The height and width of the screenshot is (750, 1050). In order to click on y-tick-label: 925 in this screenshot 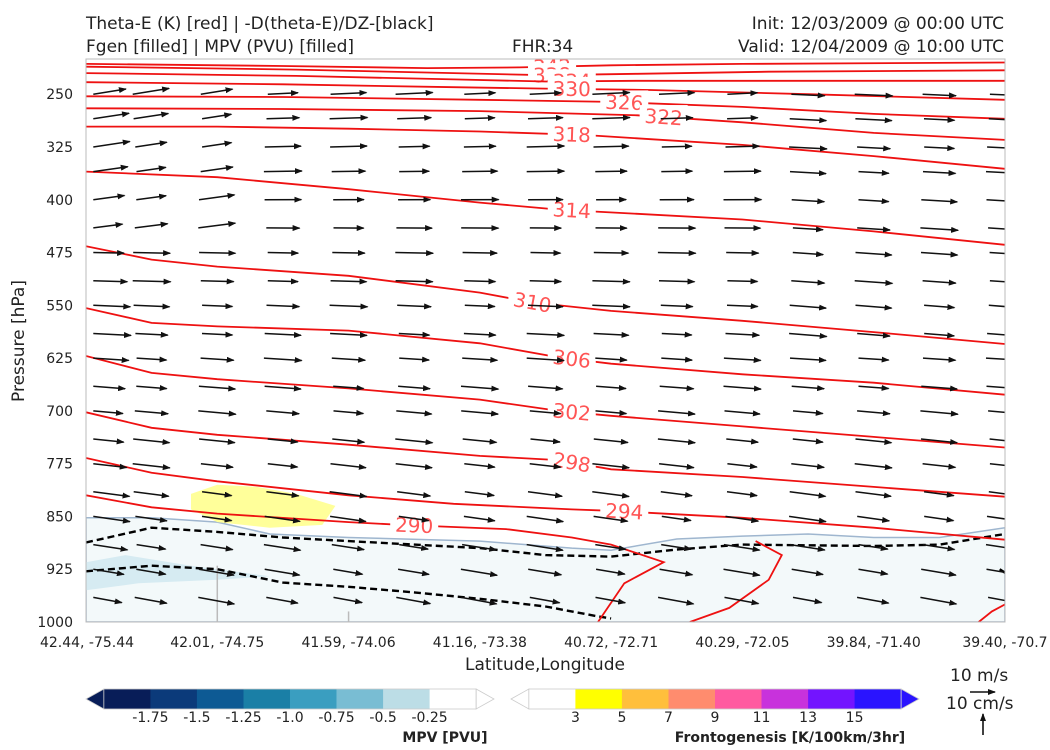, I will do `click(59, 570)`.